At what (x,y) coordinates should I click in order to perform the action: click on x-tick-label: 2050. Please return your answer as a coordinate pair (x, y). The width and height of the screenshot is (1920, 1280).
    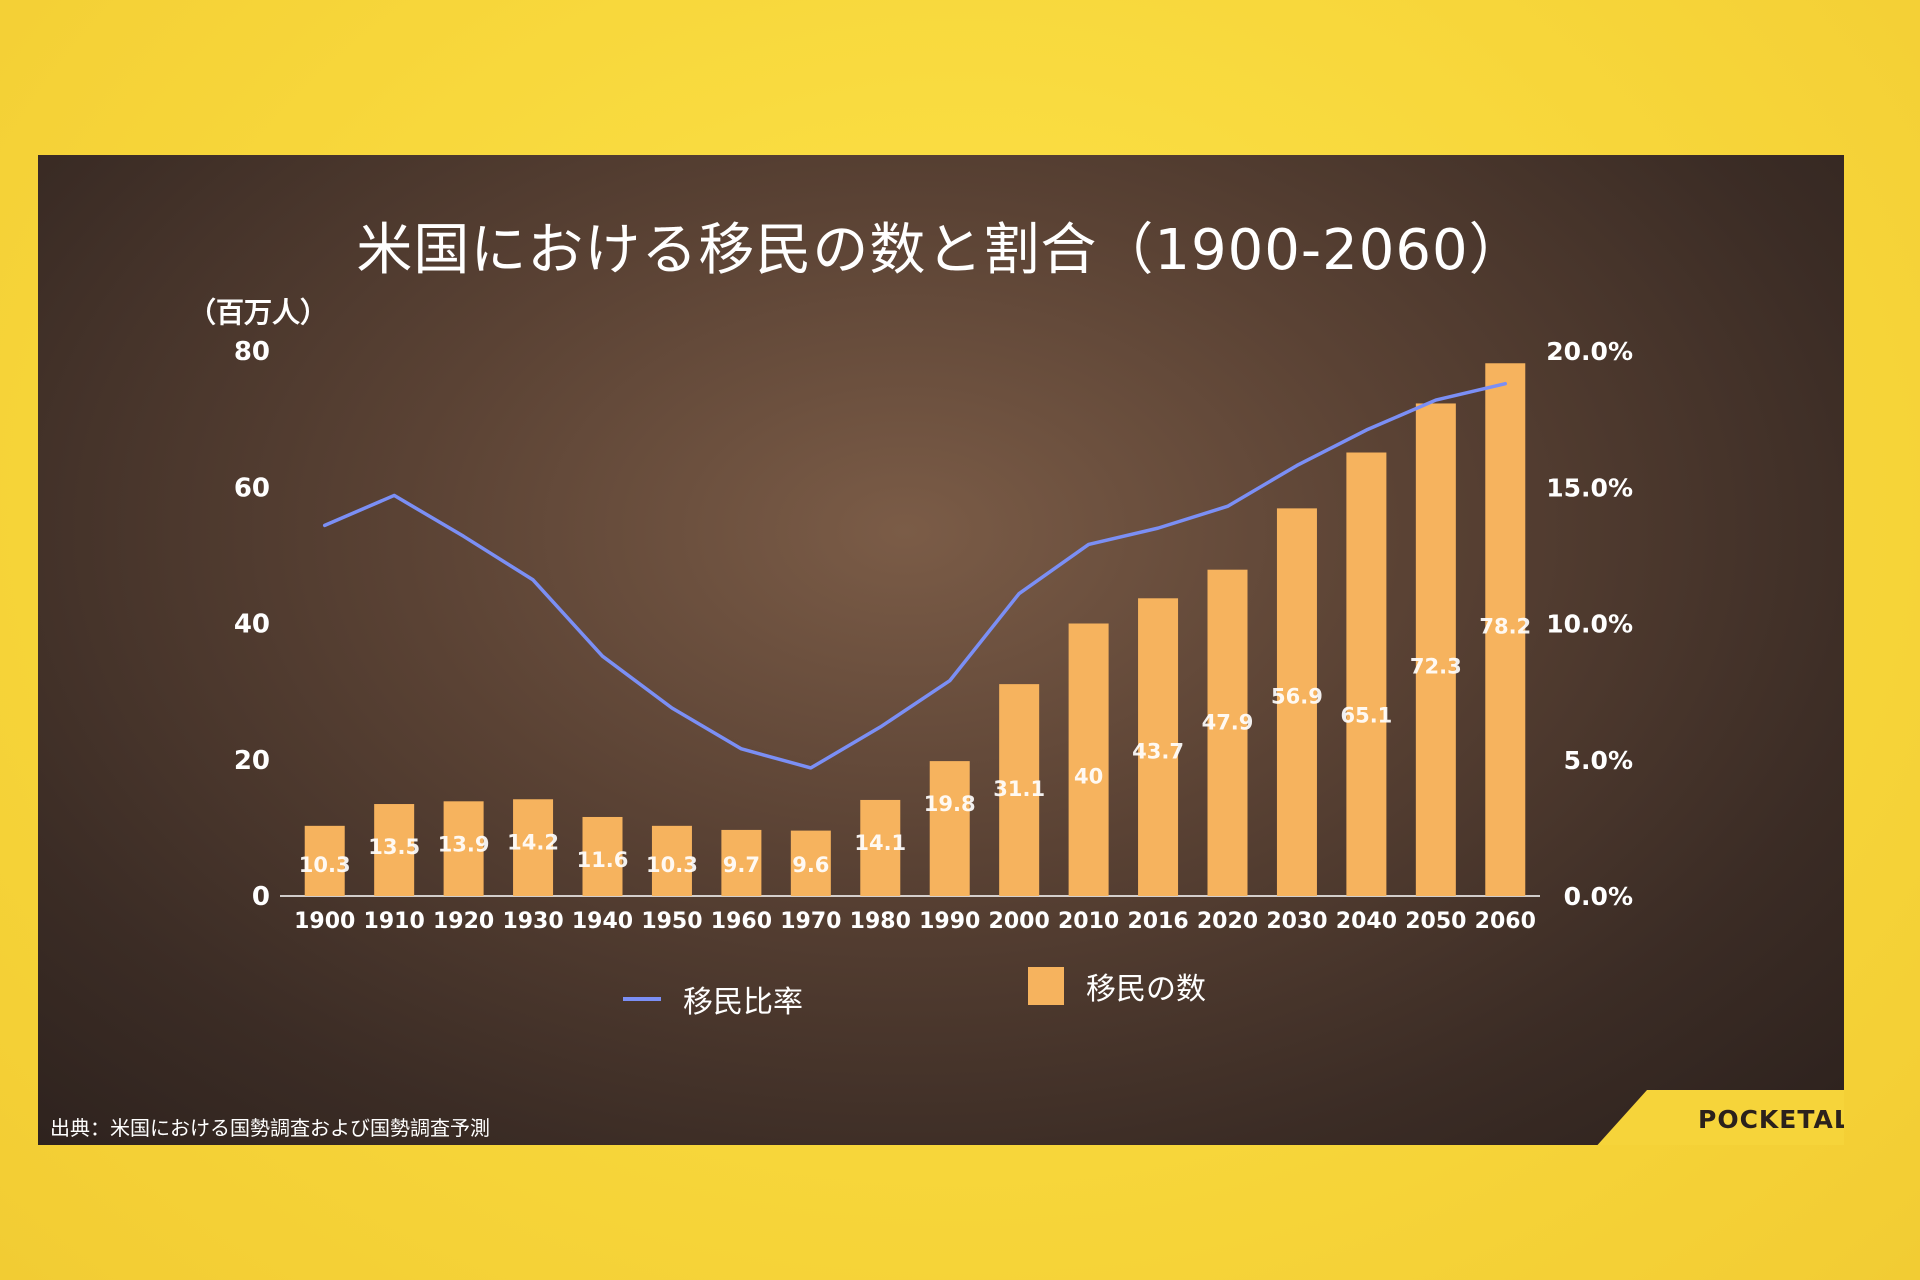
    Looking at the image, I should click on (1435, 921).